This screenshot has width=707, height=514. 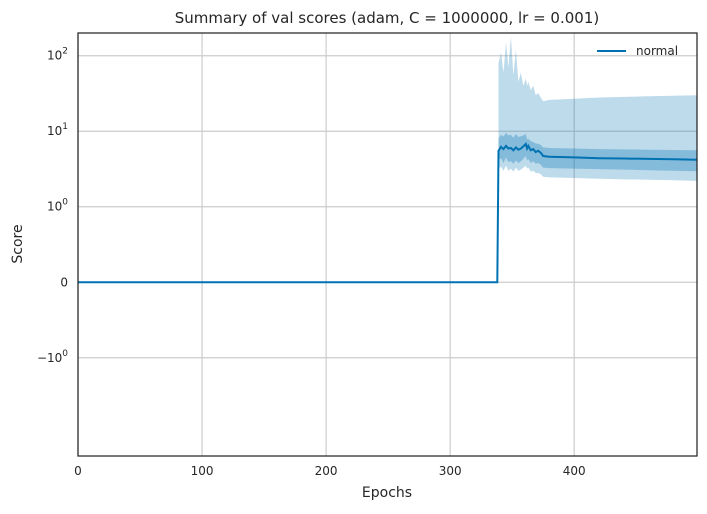 I want to click on y-tick-label: −100, so click(x=52, y=357).